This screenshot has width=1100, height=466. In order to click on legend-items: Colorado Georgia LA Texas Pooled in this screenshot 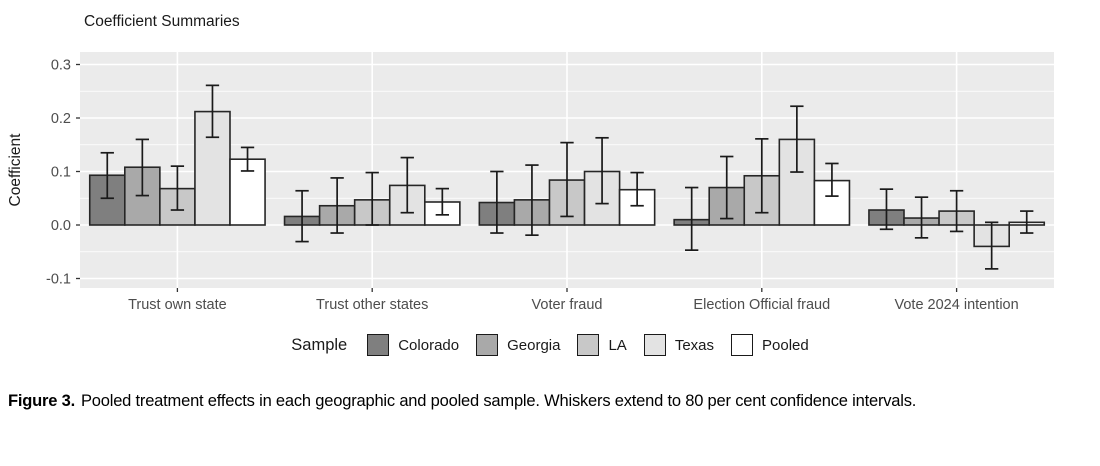, I will do `click(588, 345)`.